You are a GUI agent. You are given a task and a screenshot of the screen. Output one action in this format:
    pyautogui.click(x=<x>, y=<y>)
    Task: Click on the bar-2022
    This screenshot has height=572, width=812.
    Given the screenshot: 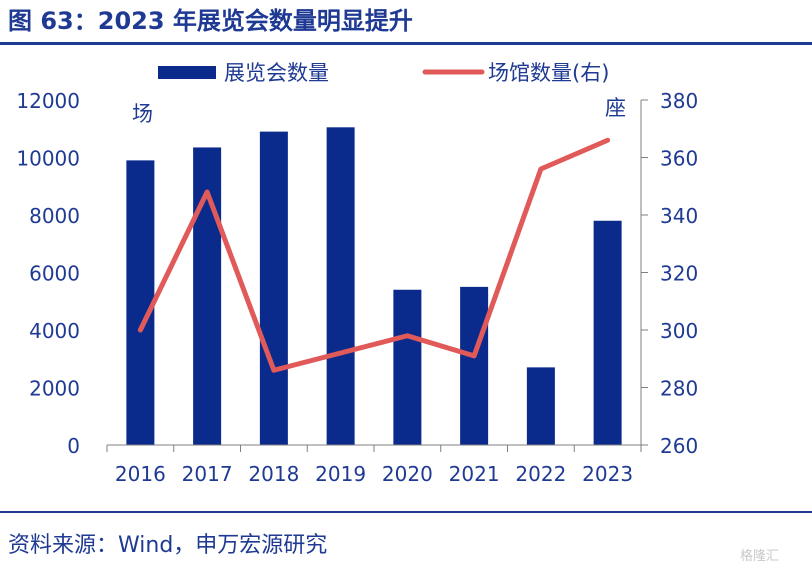 What is the action you would take?
    pyautogui.click(x=540, y=406)
    